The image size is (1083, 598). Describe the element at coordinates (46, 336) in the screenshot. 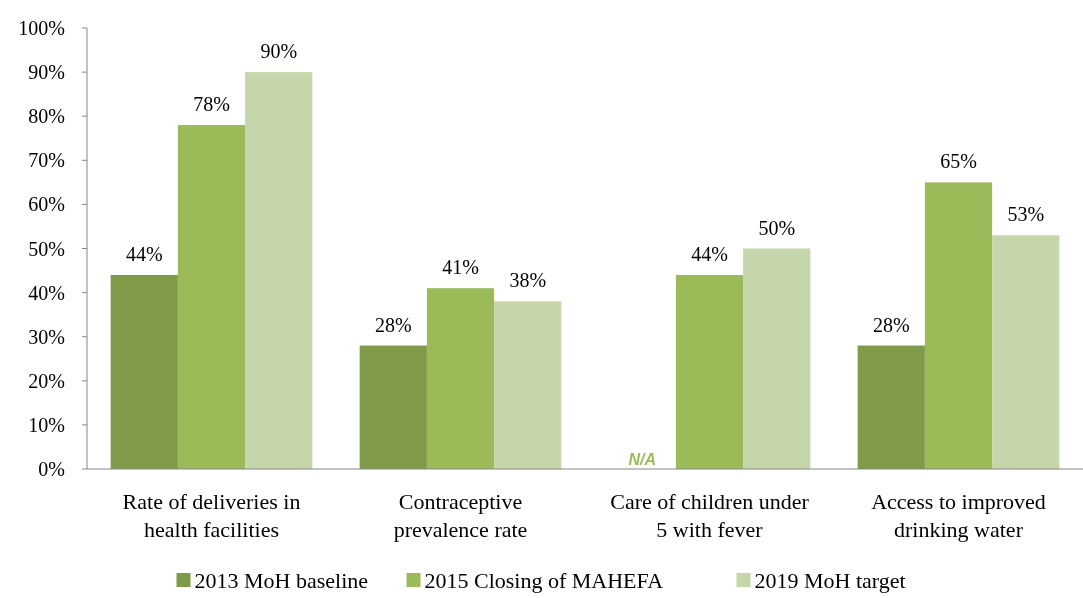

I see `y-tick-label: 30%` at that location.